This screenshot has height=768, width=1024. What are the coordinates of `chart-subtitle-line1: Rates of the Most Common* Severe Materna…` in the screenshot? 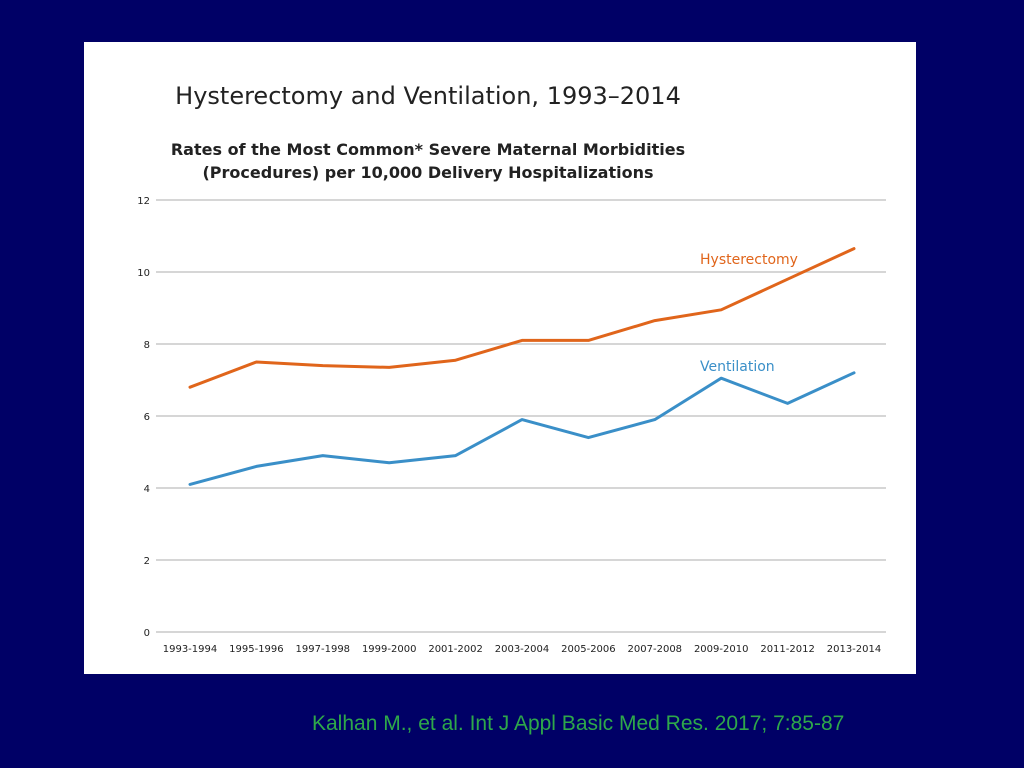 It's located at (428, 149).